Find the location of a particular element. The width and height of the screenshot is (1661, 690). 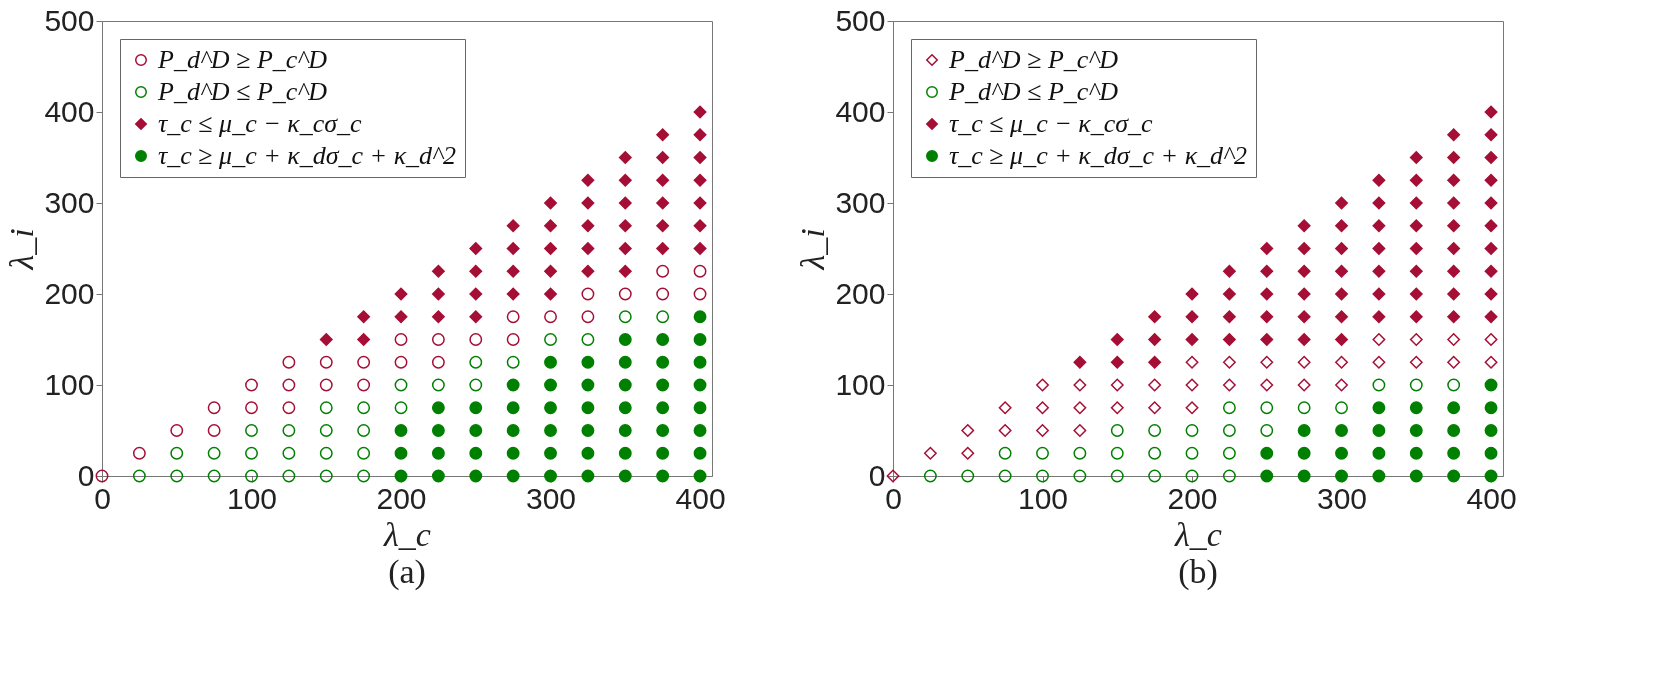

legend-label: P_d^D ≥ P_c^D is located at coordinates (242, 59).